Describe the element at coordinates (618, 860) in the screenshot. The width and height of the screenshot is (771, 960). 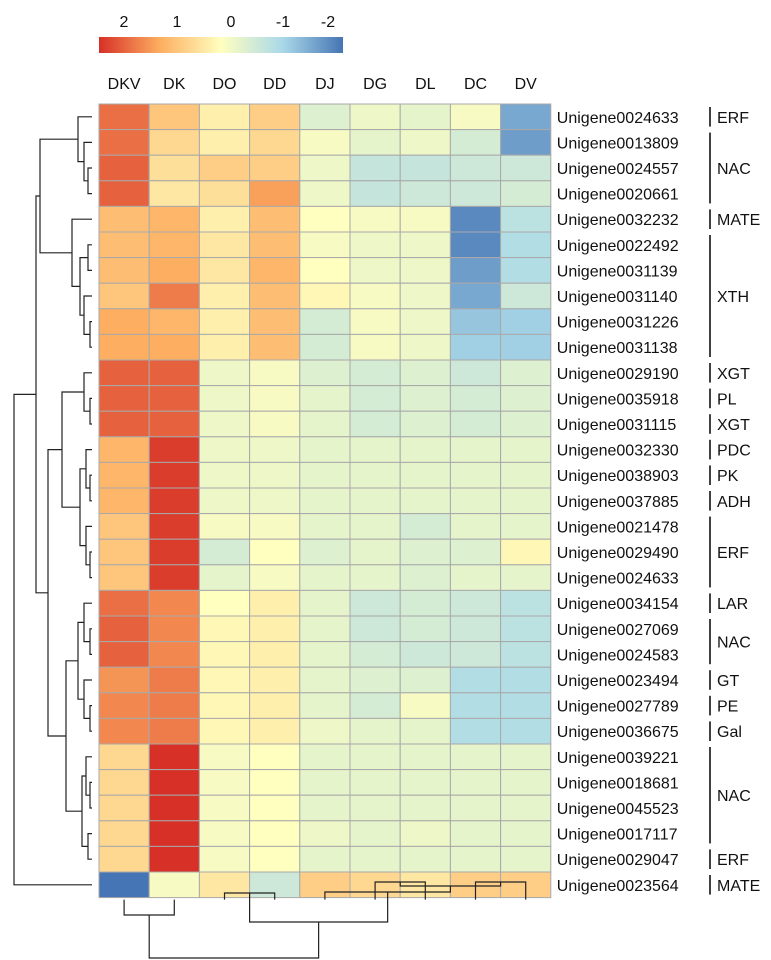
I see `row-label: Unigene0029047` at that location.